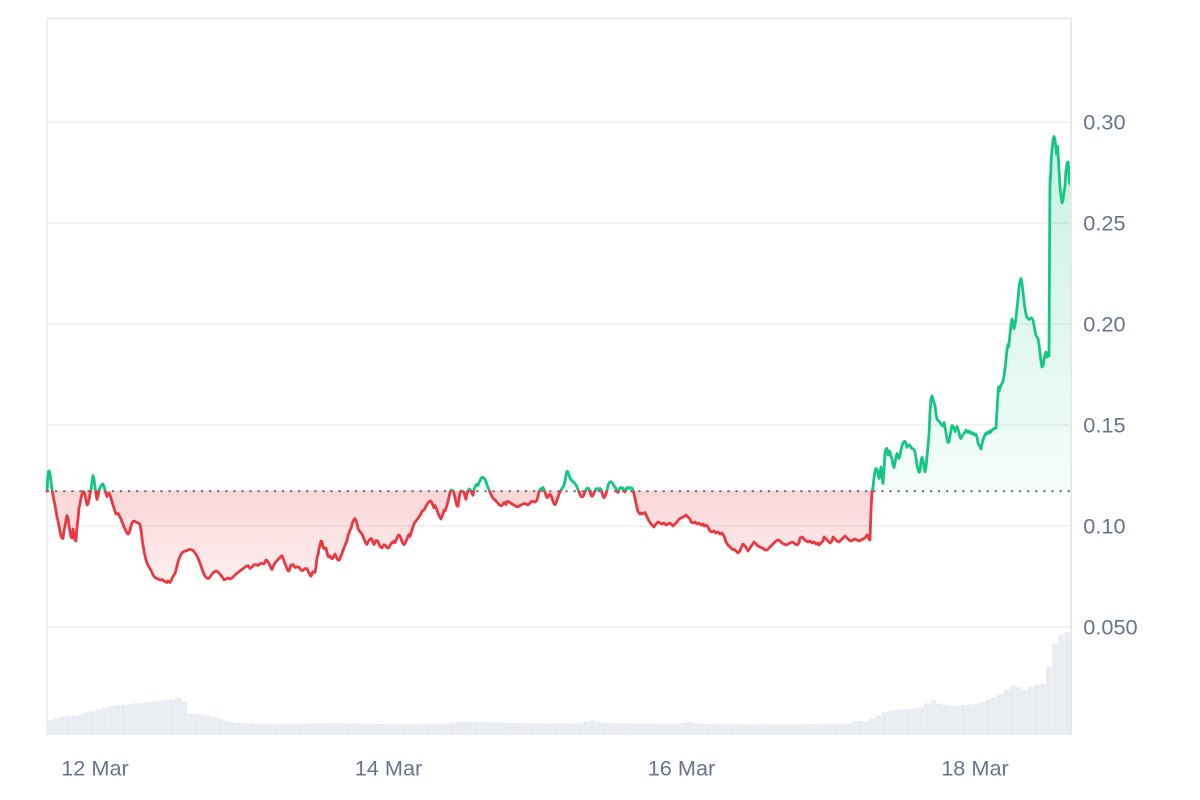 This screenshot has width=1200, height=800. Describe the element at coordinates (1104, 425) in the screenshot. I see `svg-text: 0.15` at that location.